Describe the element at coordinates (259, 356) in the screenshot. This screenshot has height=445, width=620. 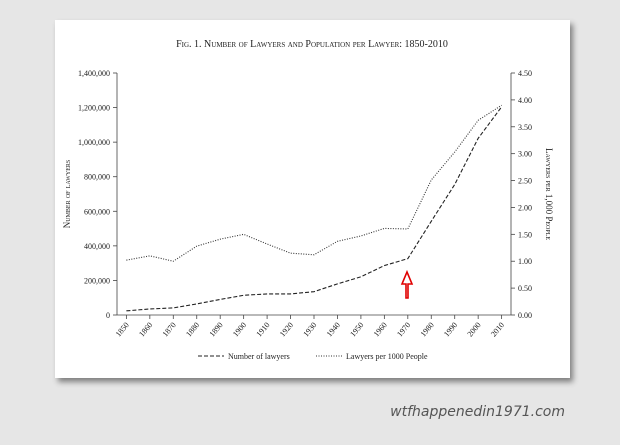
I see `legend-label: Number of lawyers` at that location.